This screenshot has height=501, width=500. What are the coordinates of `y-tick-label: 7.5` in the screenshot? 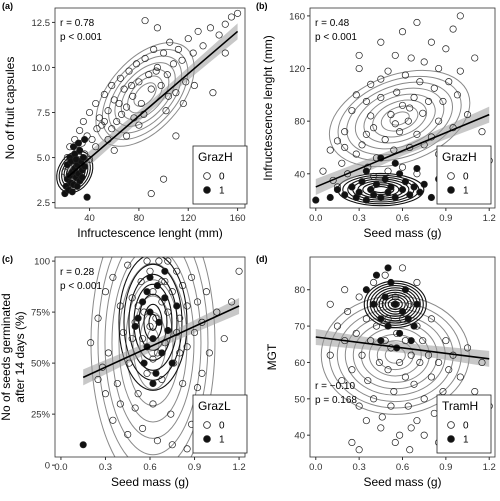 It's located at (43, 113).